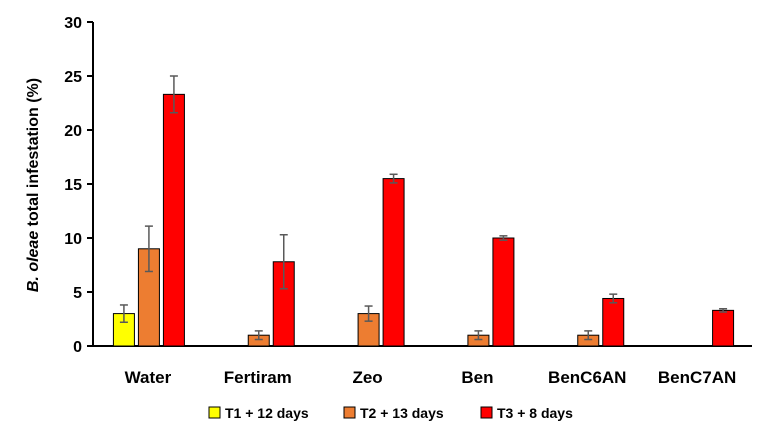  Describe the element at coordinates (73, 131) in the screenshot. I see `y-tick-label: 20` at that location.